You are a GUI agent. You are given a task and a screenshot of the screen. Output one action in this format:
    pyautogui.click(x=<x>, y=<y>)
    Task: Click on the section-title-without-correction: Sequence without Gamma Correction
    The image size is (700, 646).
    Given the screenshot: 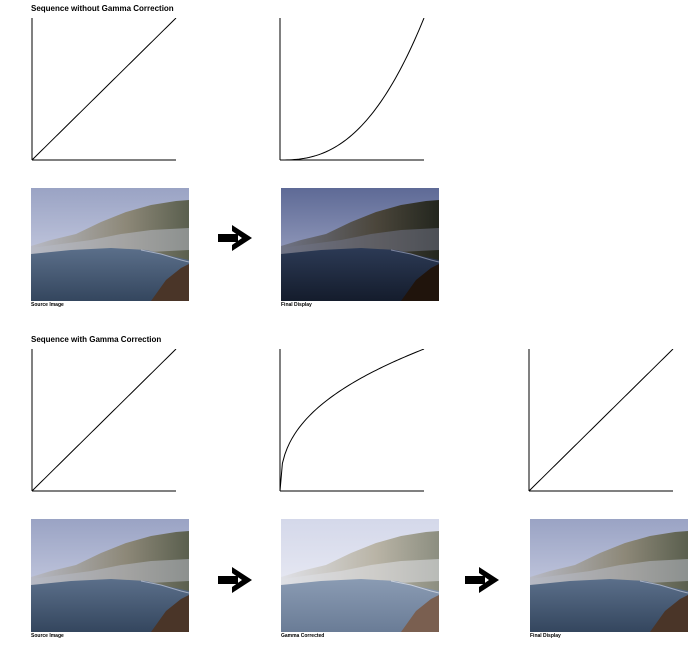 What is the action you would take?
    pyautogui.click(x=102, y=8)
    